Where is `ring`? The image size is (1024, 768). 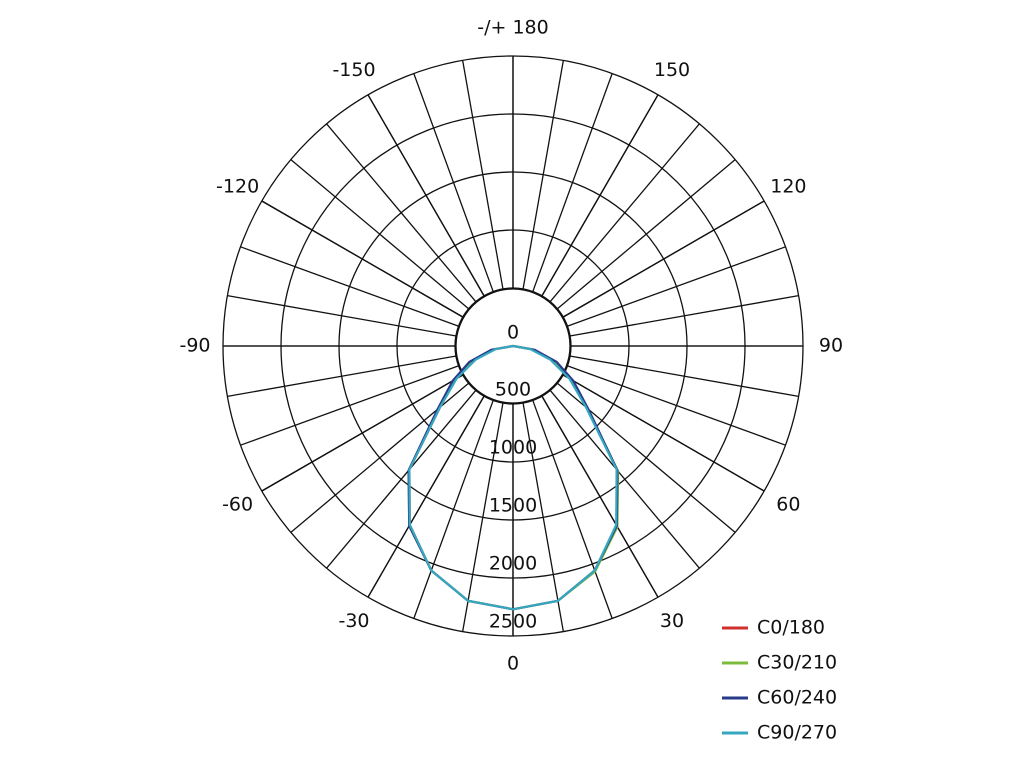 ring is located at coordinates (513, 346).